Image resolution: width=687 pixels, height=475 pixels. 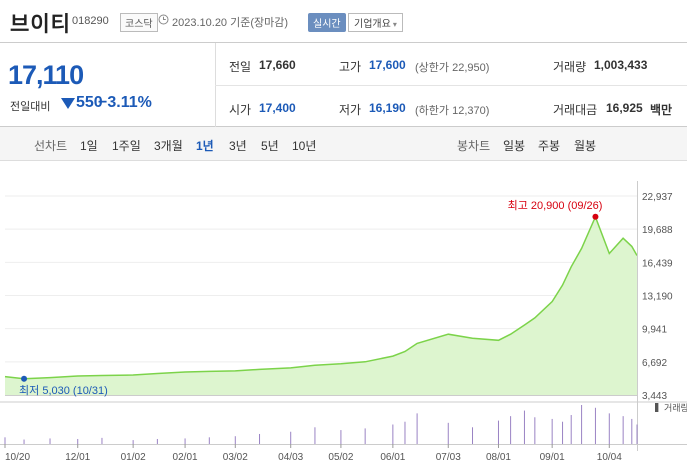 I want to click on line-chart-label: 선차트, so click(x=51, y=146).